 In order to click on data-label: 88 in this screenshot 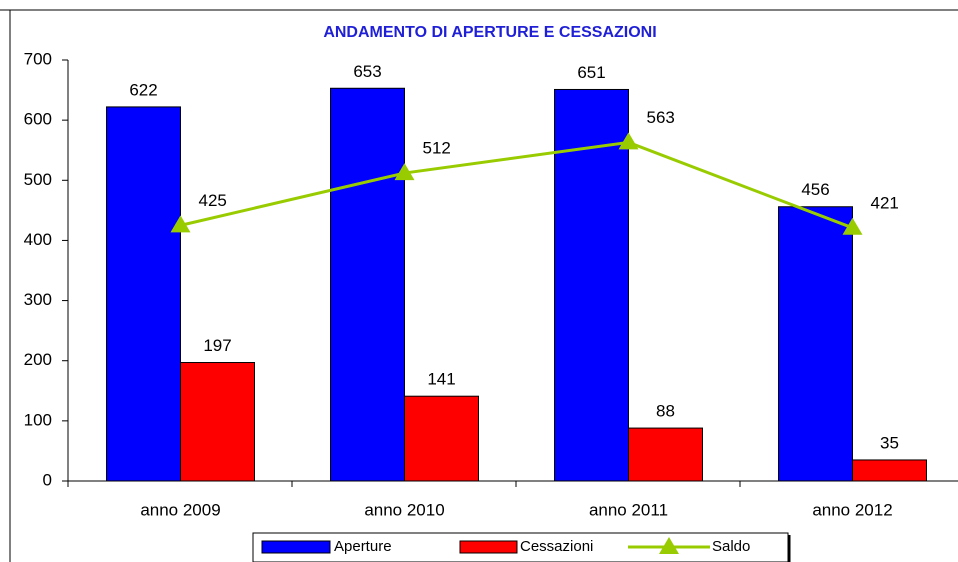, I will do `click(665, 411)`.